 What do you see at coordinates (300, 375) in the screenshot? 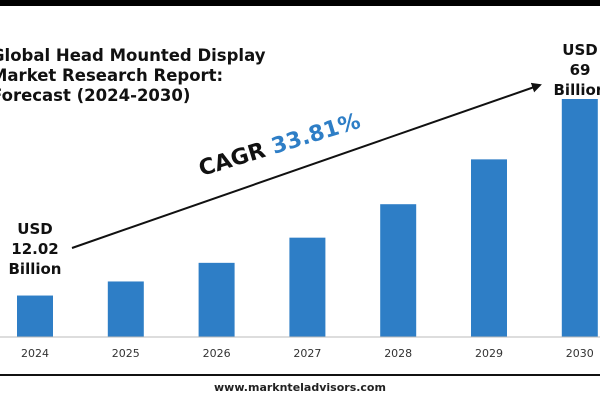
I see `footer-divider` at bounding box center [300, 375].